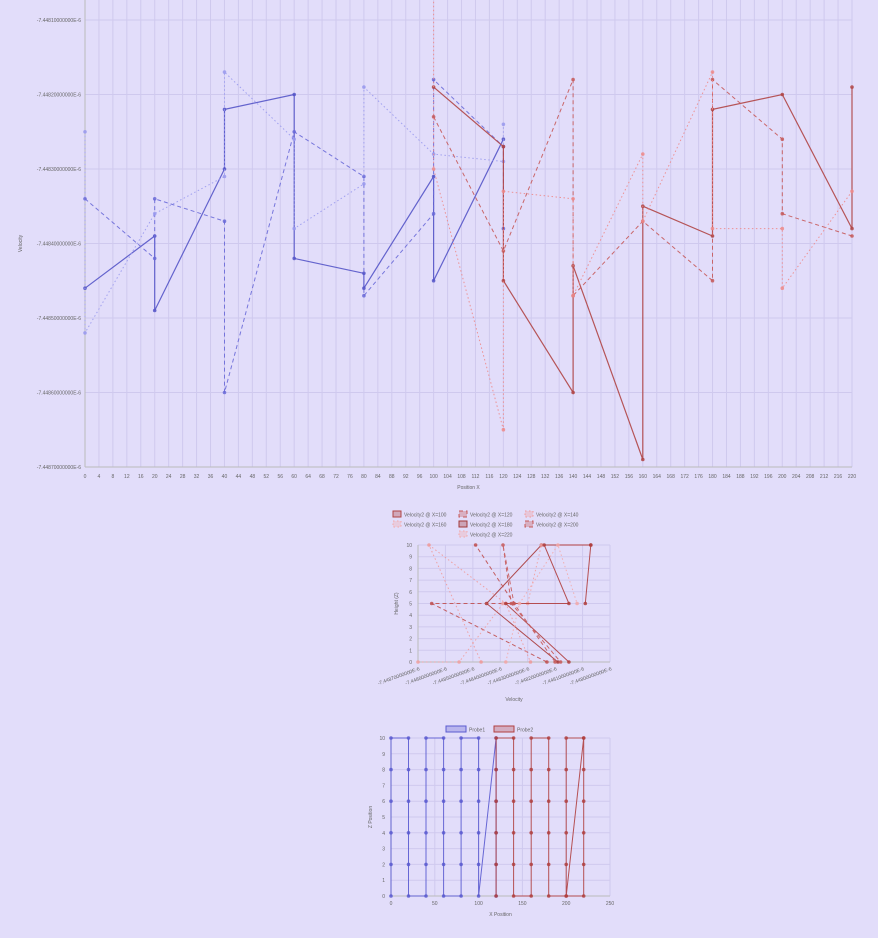 Image resolution: width=878 pixels, height=938 pixels. I want to click on x-tick-label: 176, so click(698, 477).